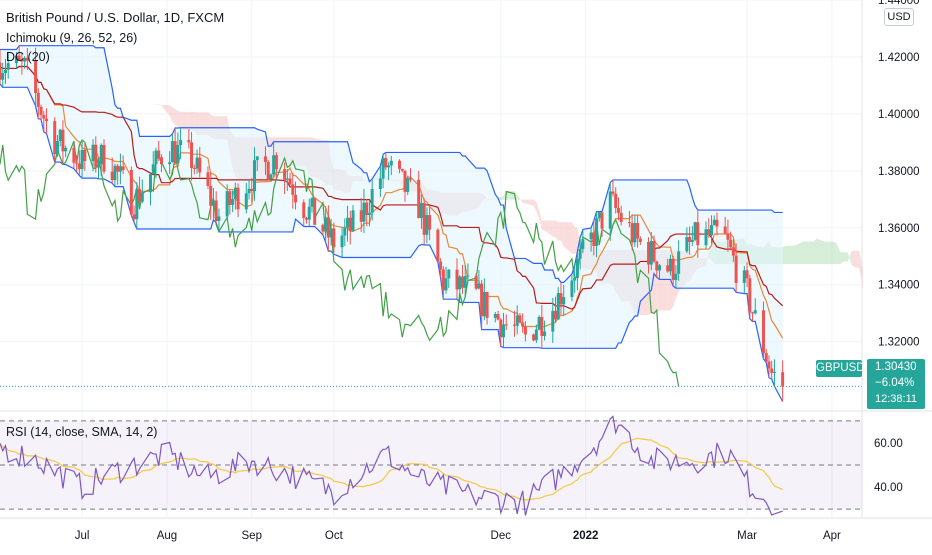  What do you see at coordinates (334, 536) in the screenshot?
I see `time-tick-label: Oct` at bounding box center [334, 536].